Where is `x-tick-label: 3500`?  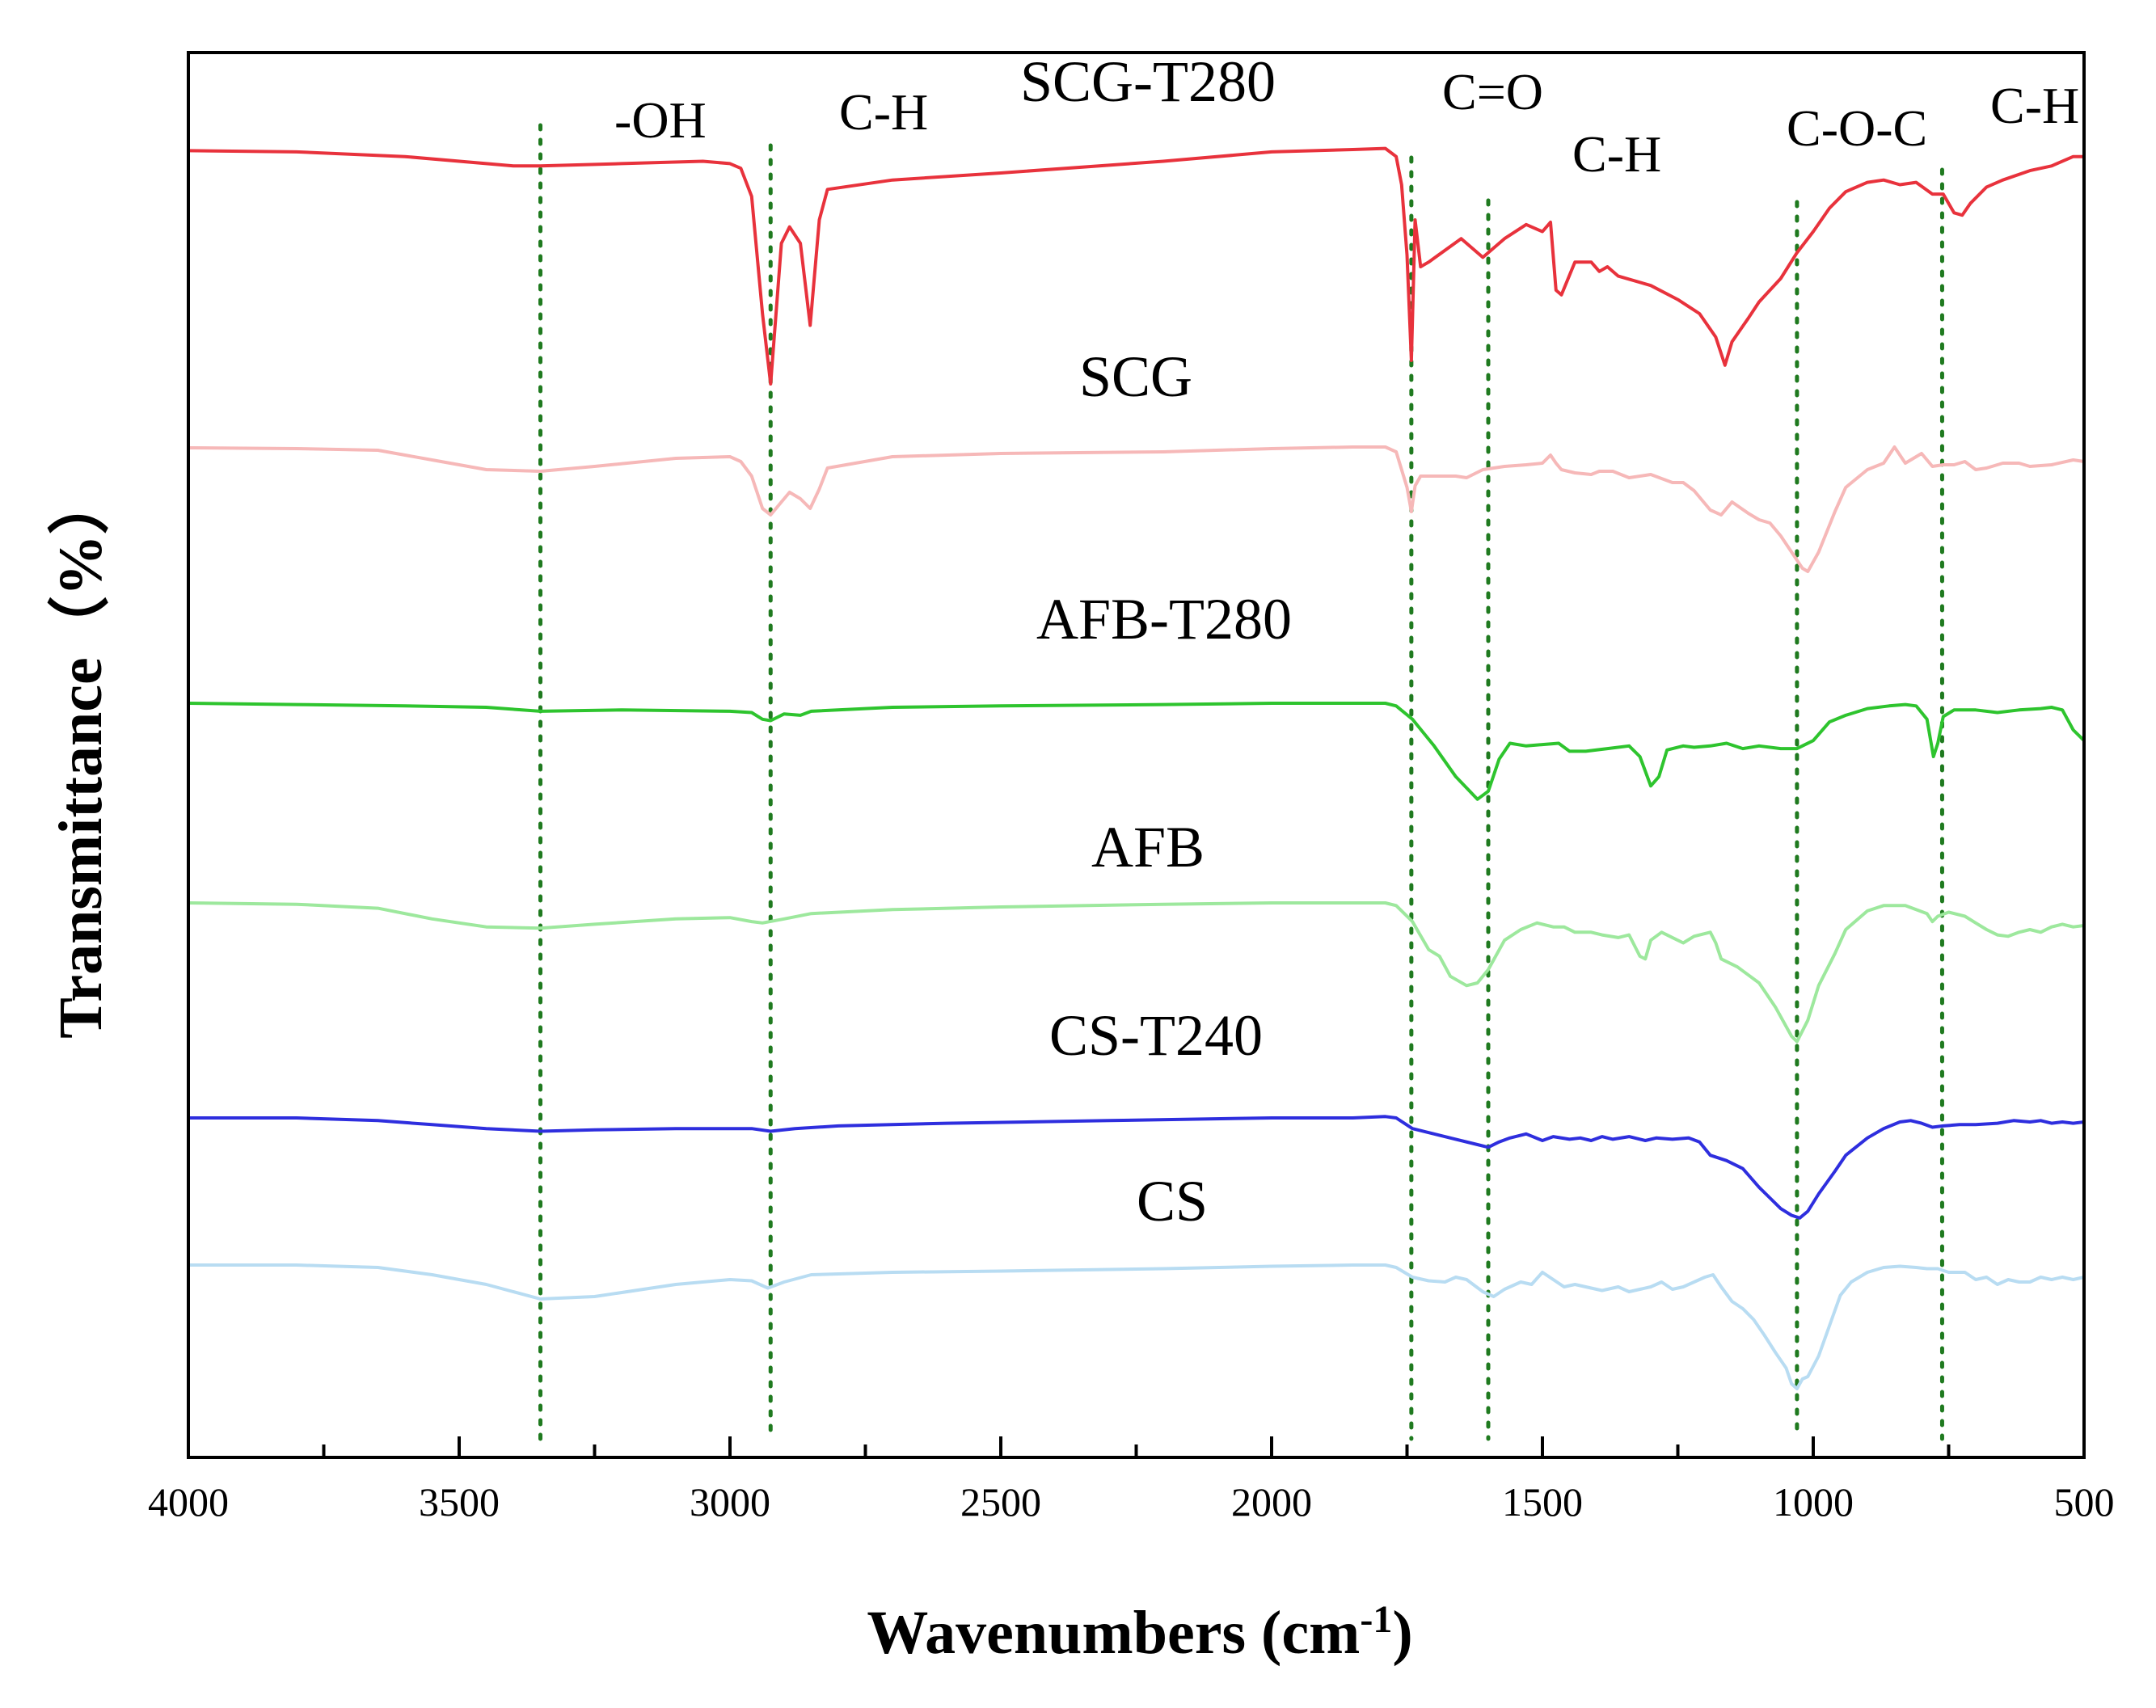 x-tick-label: 3500 is located at coordinates (459, 1502).